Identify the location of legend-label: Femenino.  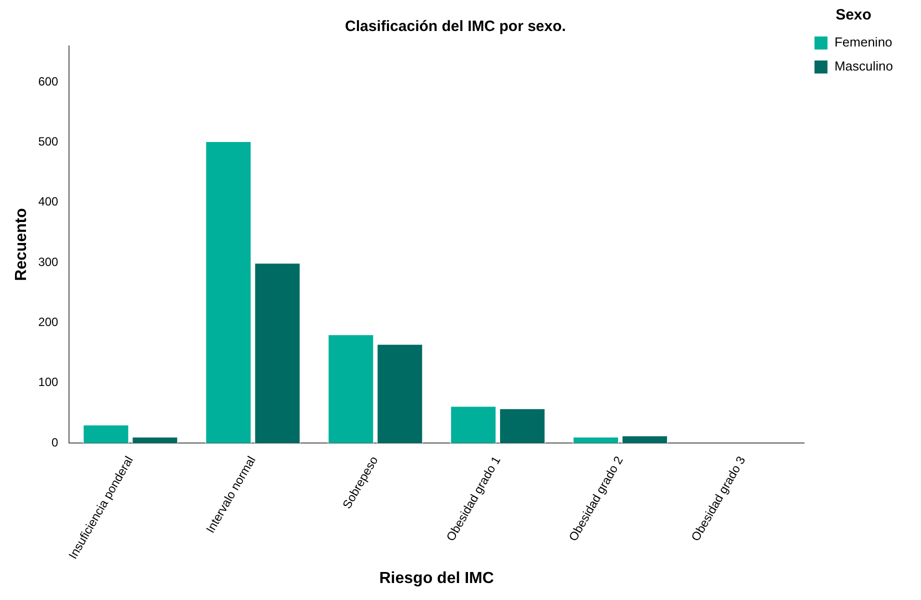
(863, 42).